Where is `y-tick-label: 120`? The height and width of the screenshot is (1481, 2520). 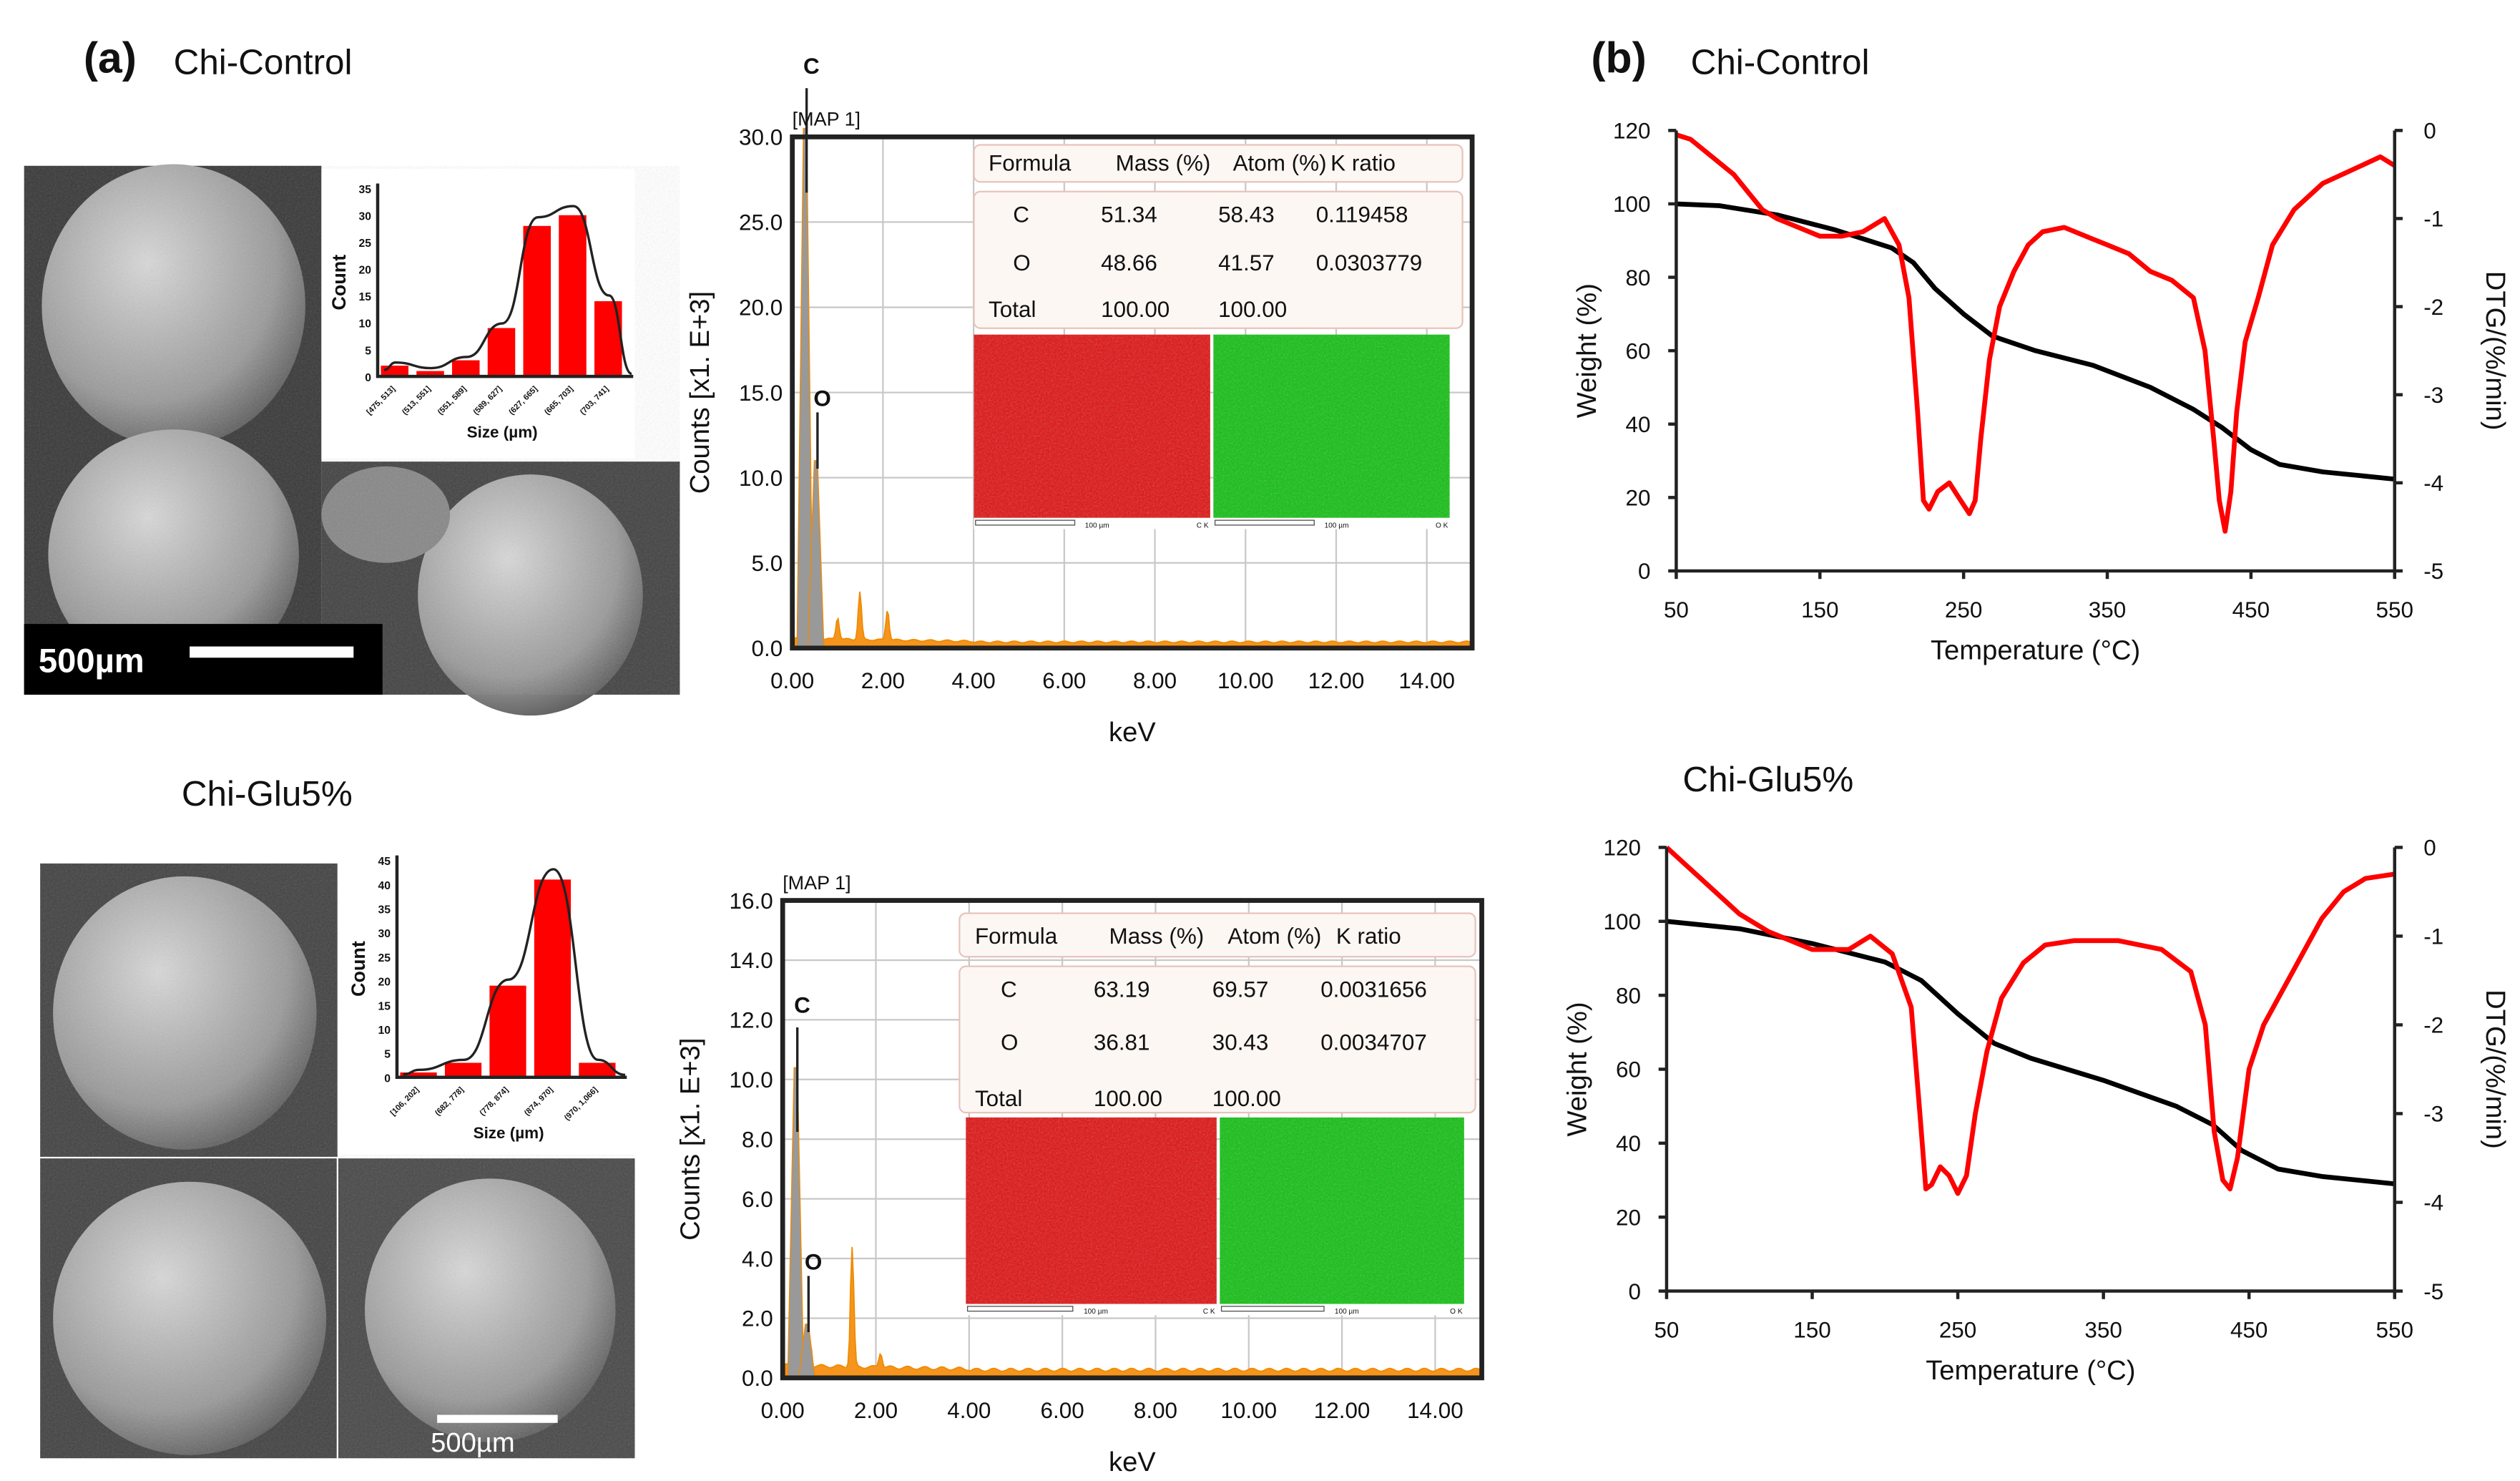
y-tick-label: 120 is located at coordinates (1631, 131).